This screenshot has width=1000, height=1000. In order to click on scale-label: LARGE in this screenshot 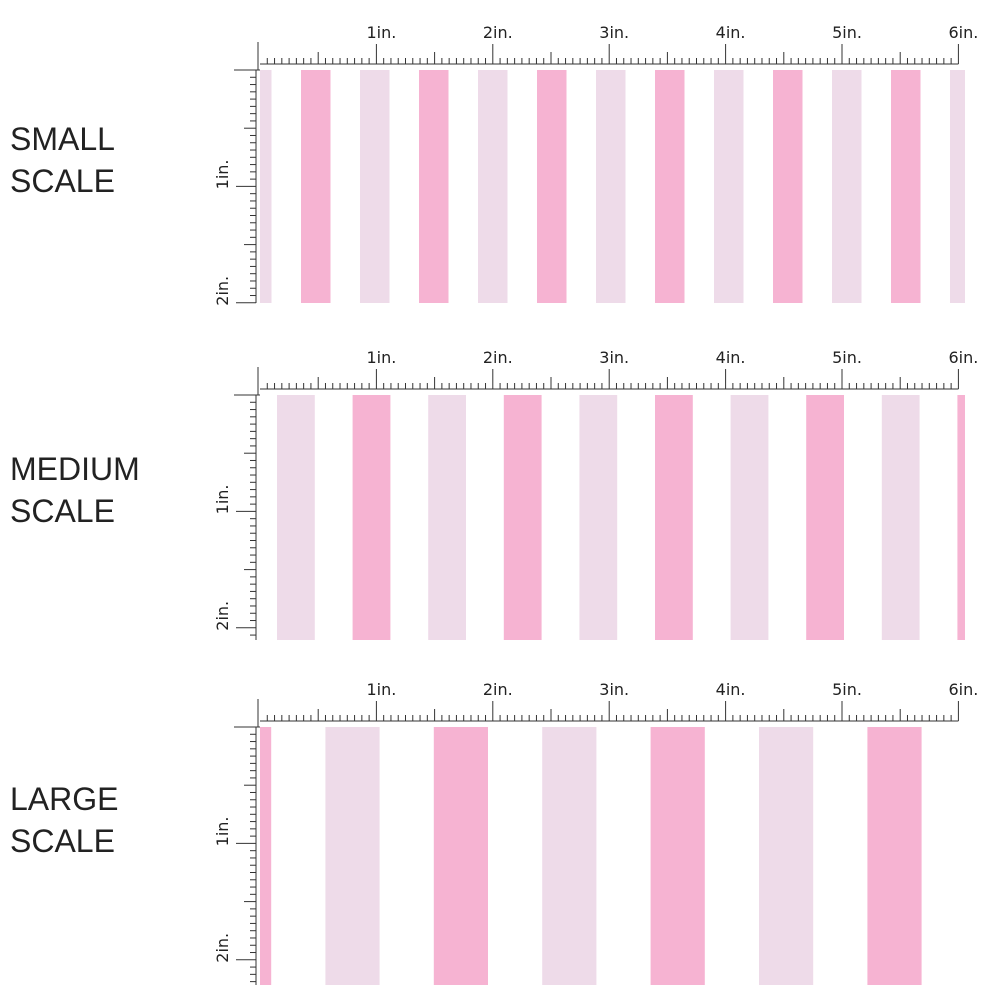, I will do `click(64, 799)`.